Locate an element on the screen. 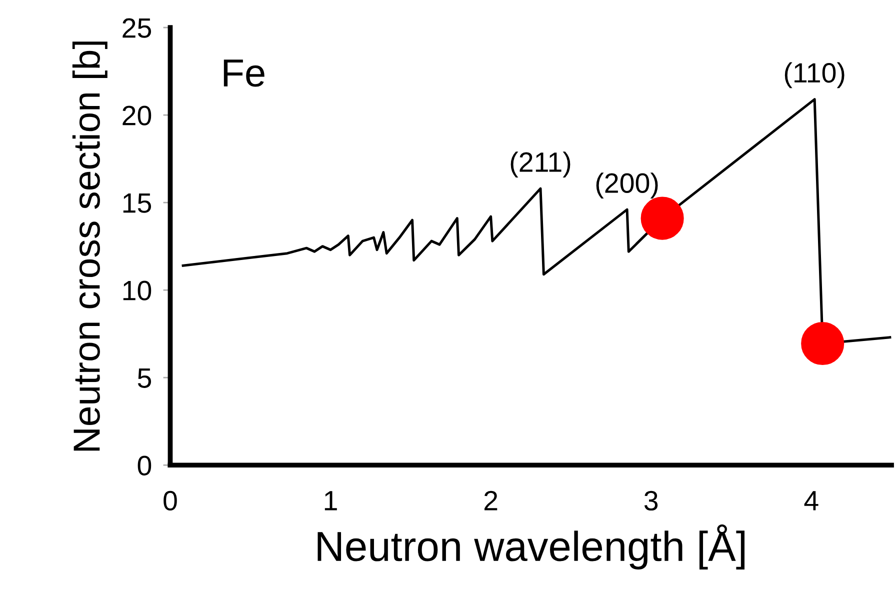  y-tick-label: 10 is located at coordinates (137, 290).